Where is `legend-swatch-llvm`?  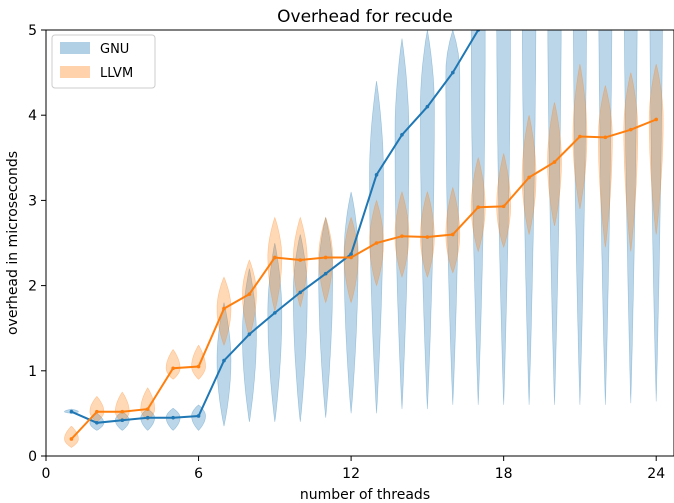 legend-swatch-llvm is located at coordinates (75, 72).